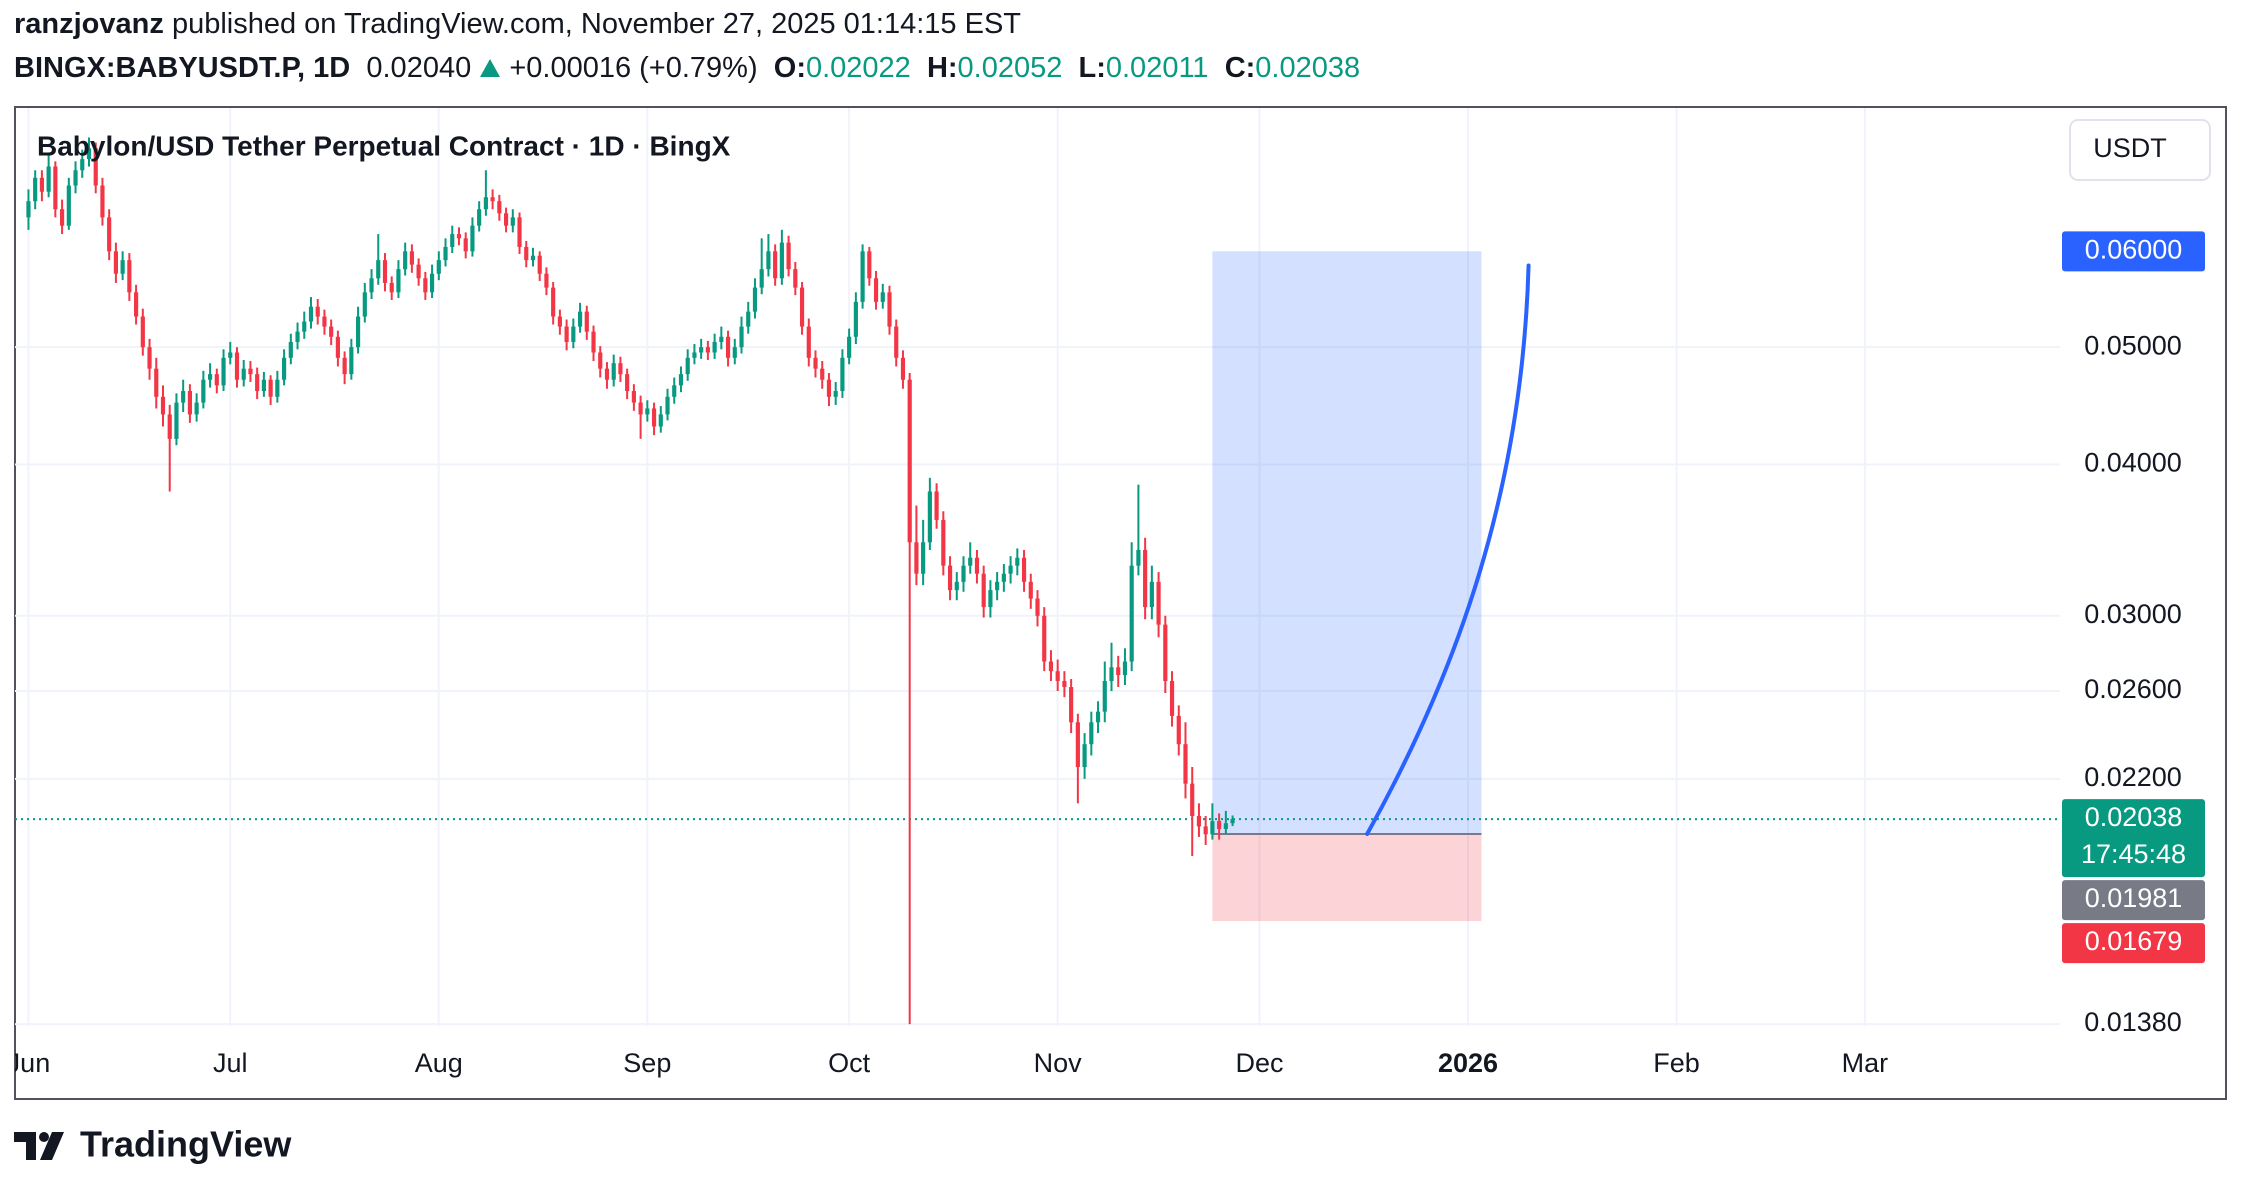  I want to click on last-price-label: 0.02038, so click(2134, 817).